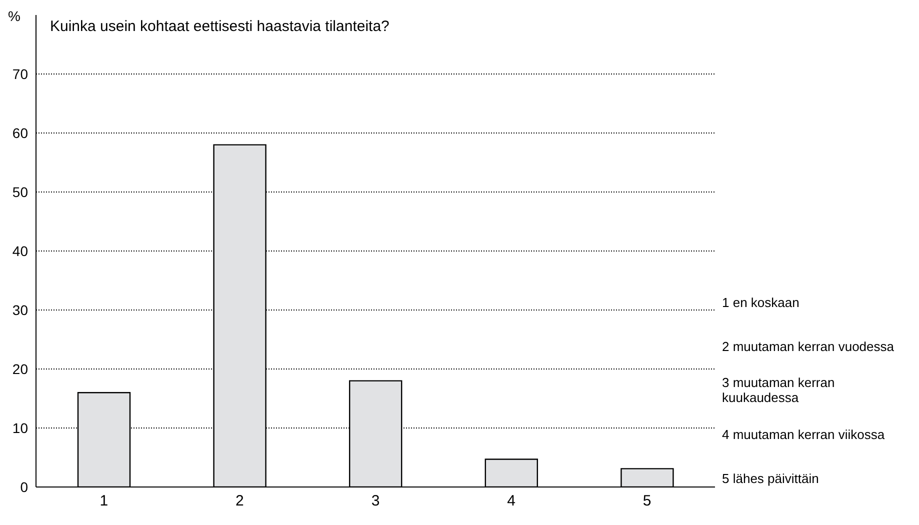 Image resolution: width=919 pixels, height=525 pixels. What do you see at coordinates (20, 74) in the screenshot?
I see `y-tick-label: 70` at bounding box center [20, 74].